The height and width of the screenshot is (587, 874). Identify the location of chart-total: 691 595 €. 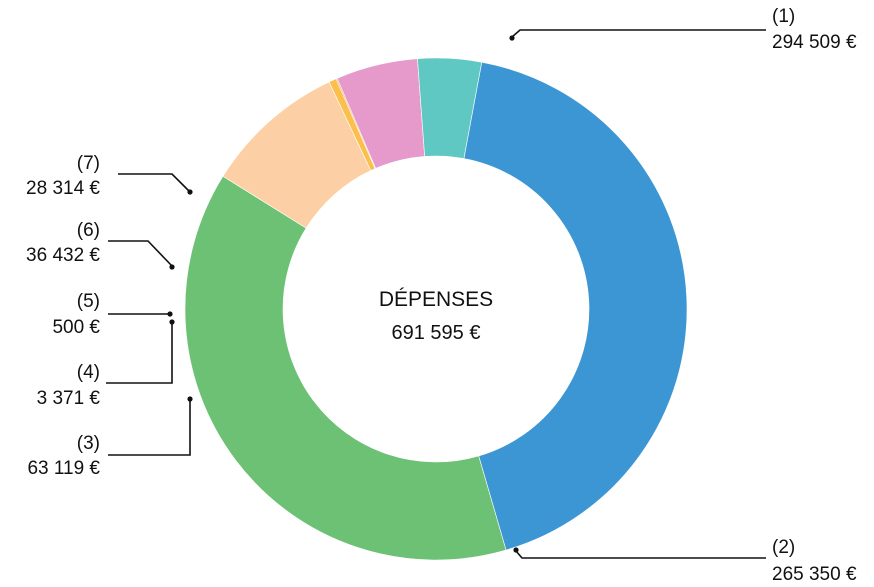
(436, 333).